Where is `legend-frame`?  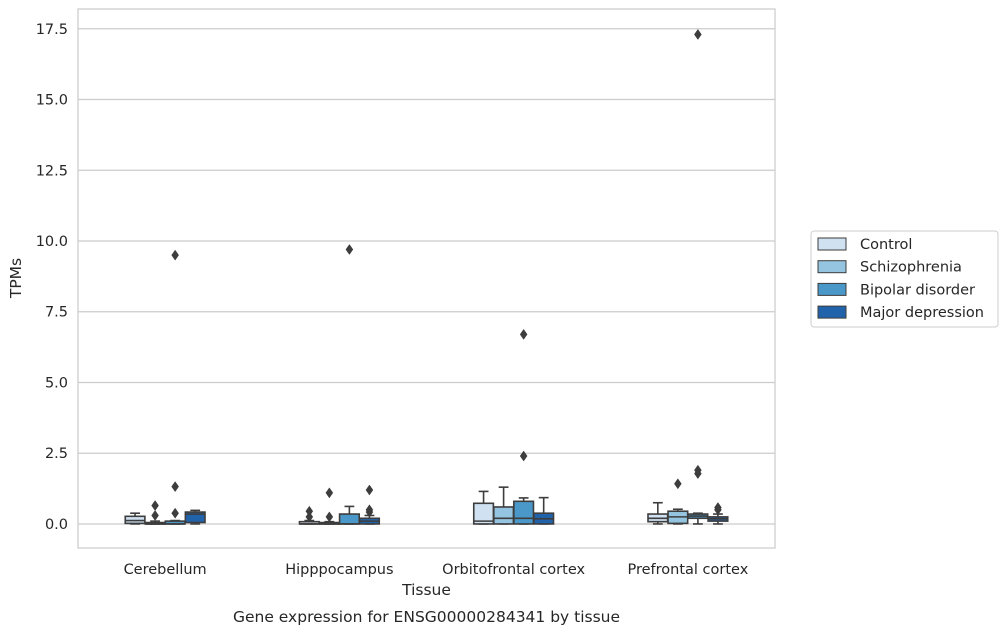
legend-frame is located at coordinates (904, 279).